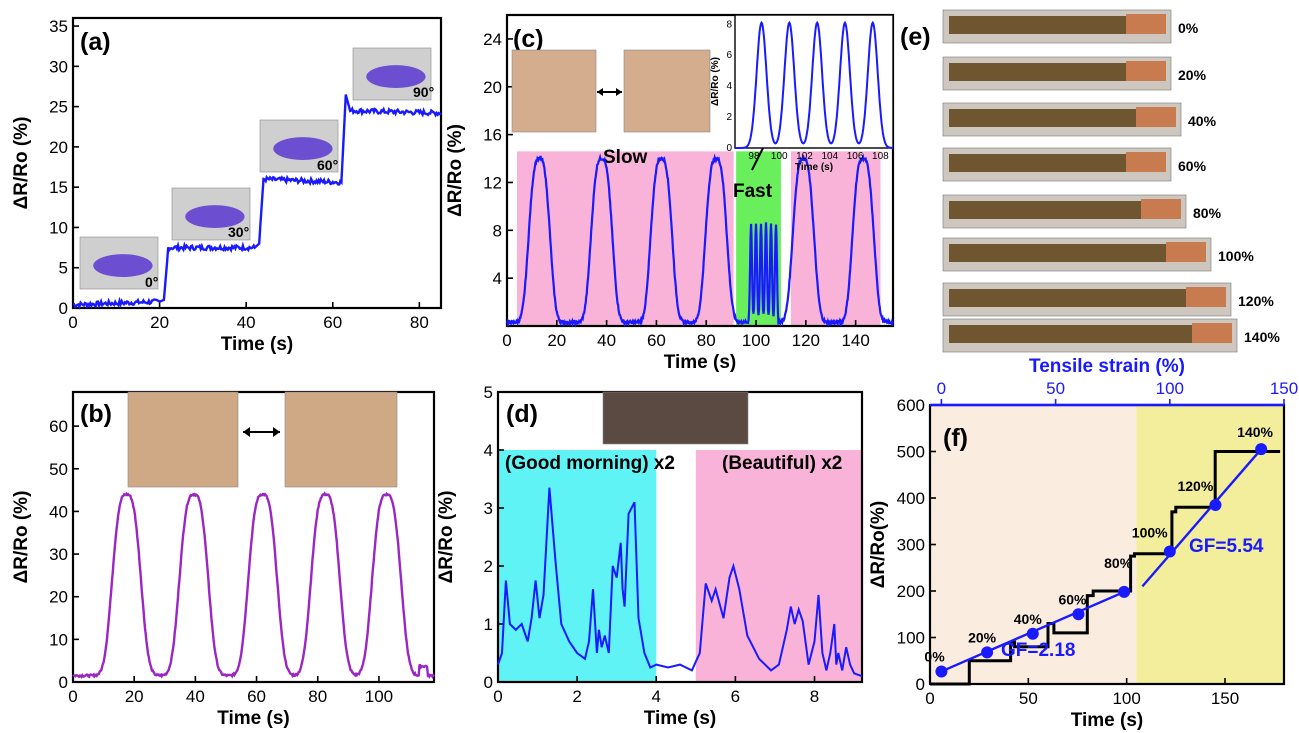  What do you see at coordinates (488, 508) in the screenshot?
I see `panel-d-ytick-label: 3` at bounding box center [488, 508].